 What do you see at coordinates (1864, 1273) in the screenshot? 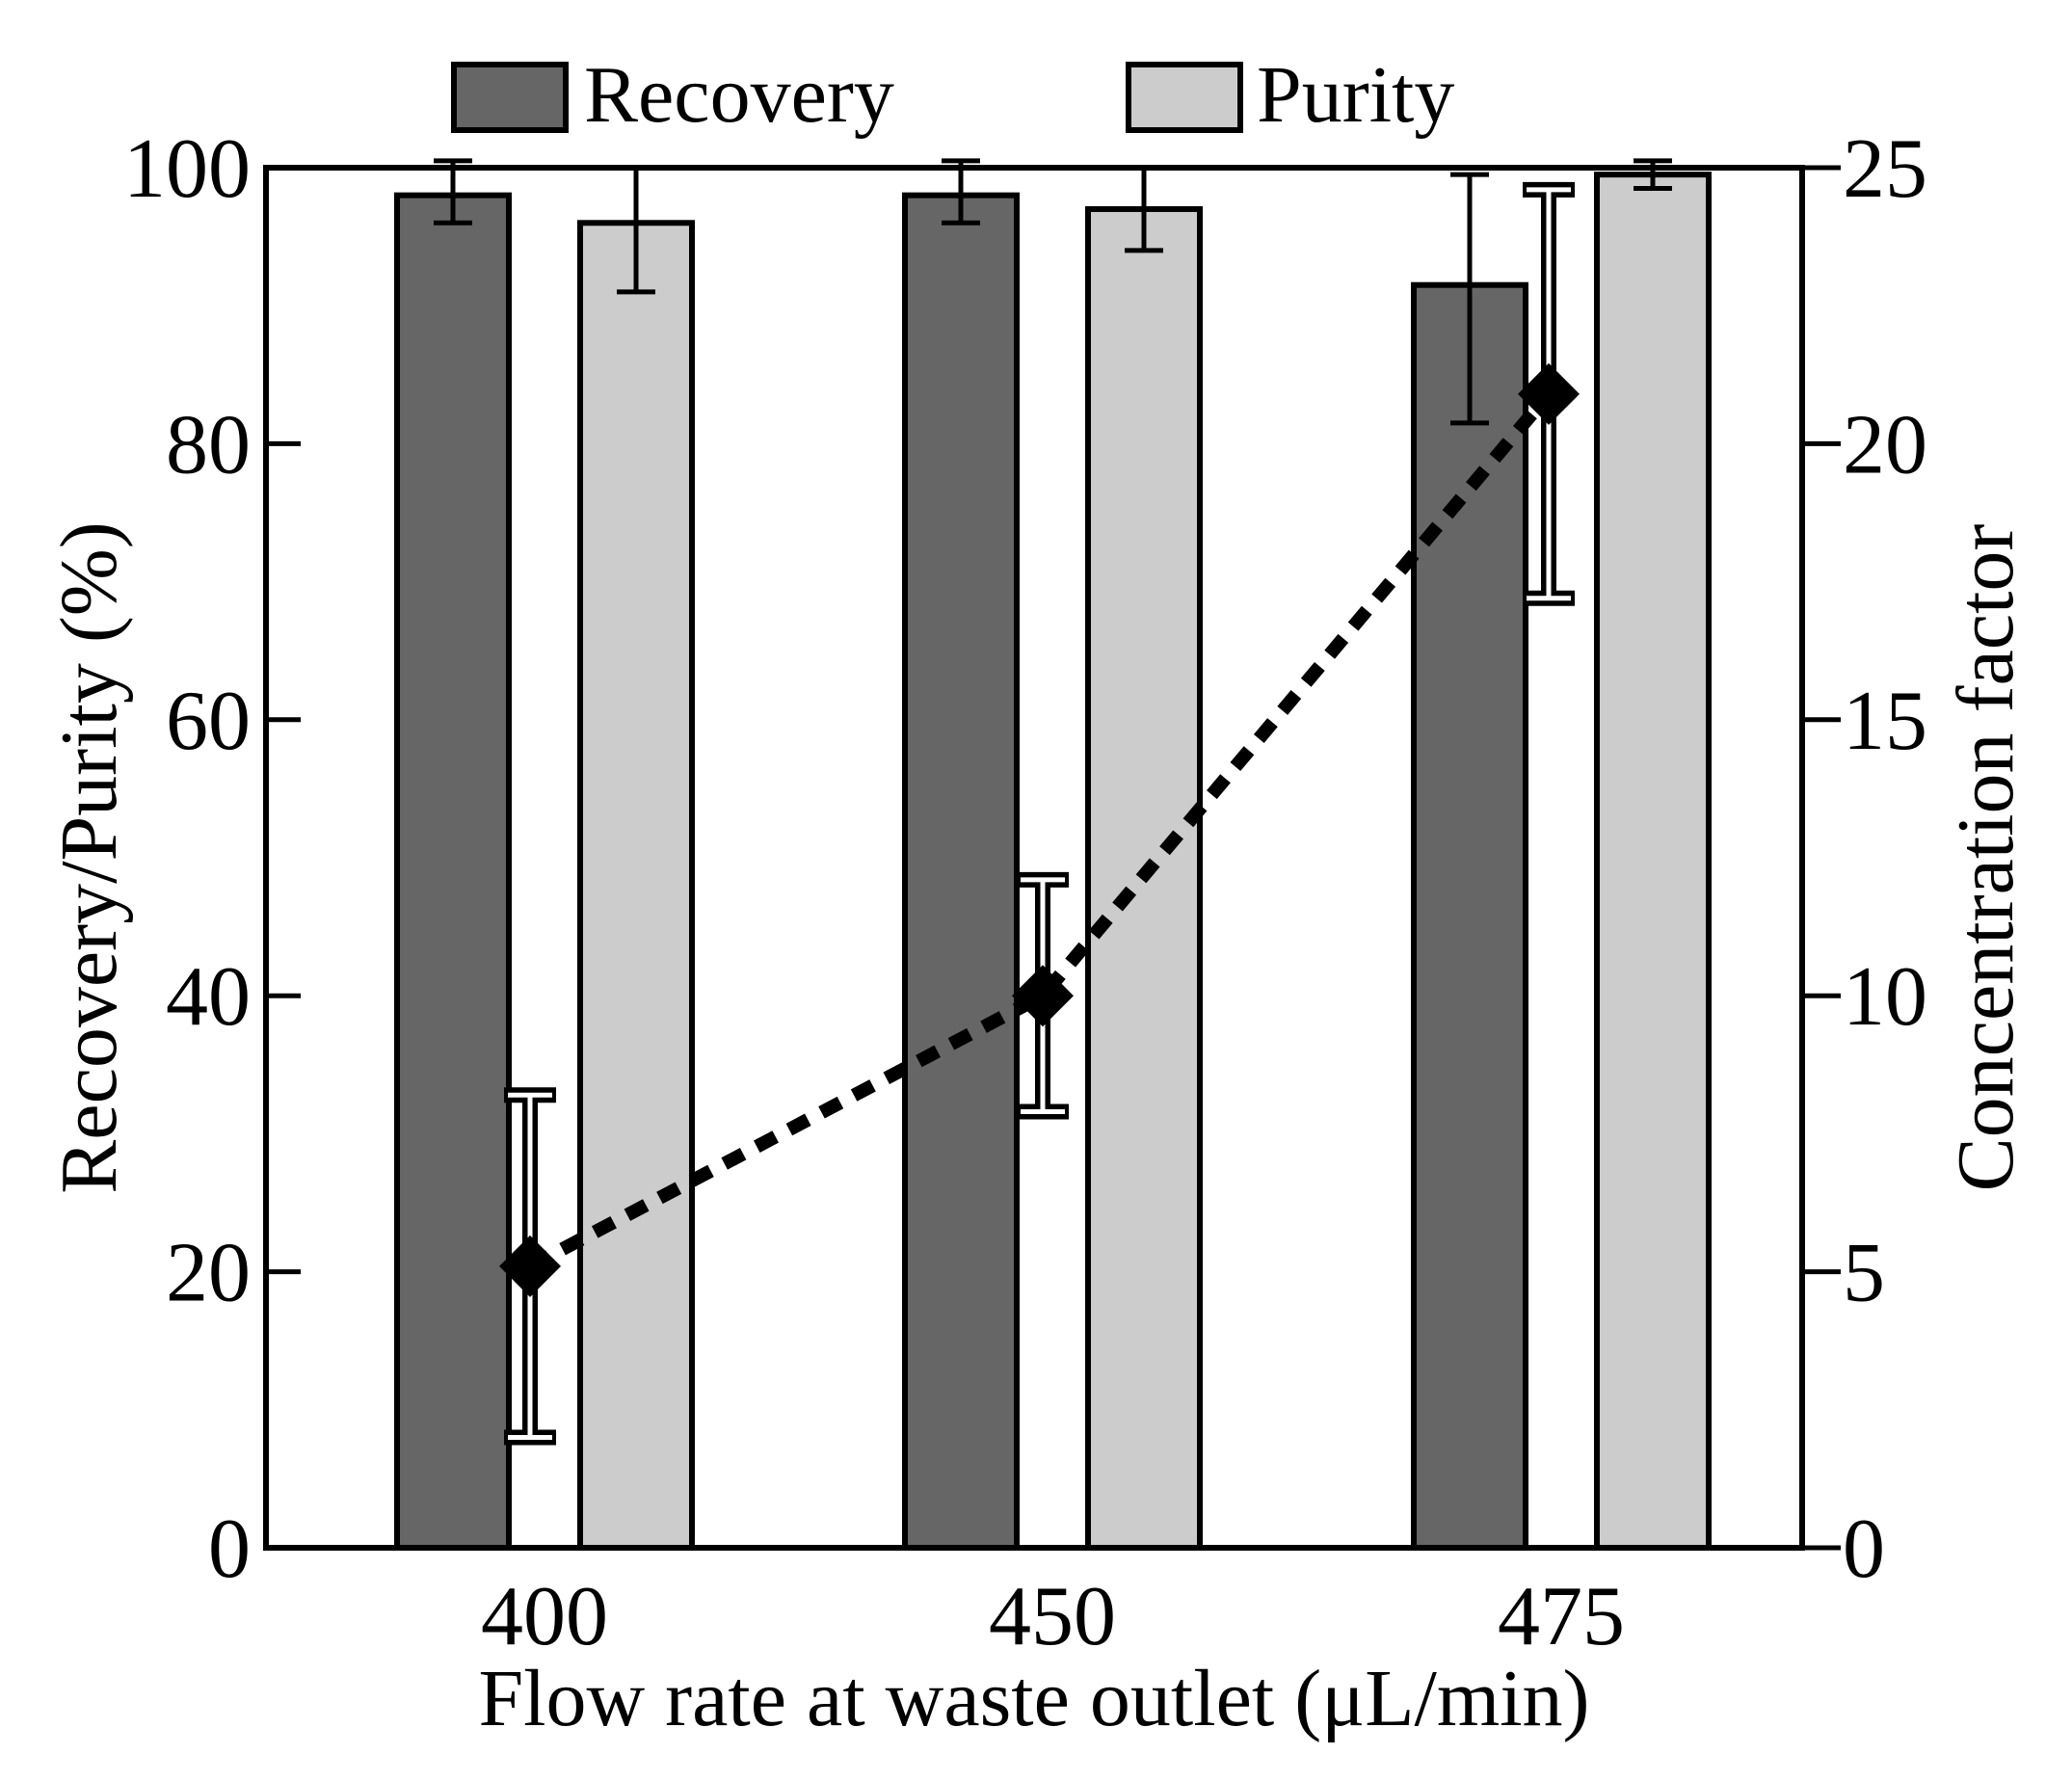
I see `y2-tick-label: 5` at bounding box center [1864, 1273].